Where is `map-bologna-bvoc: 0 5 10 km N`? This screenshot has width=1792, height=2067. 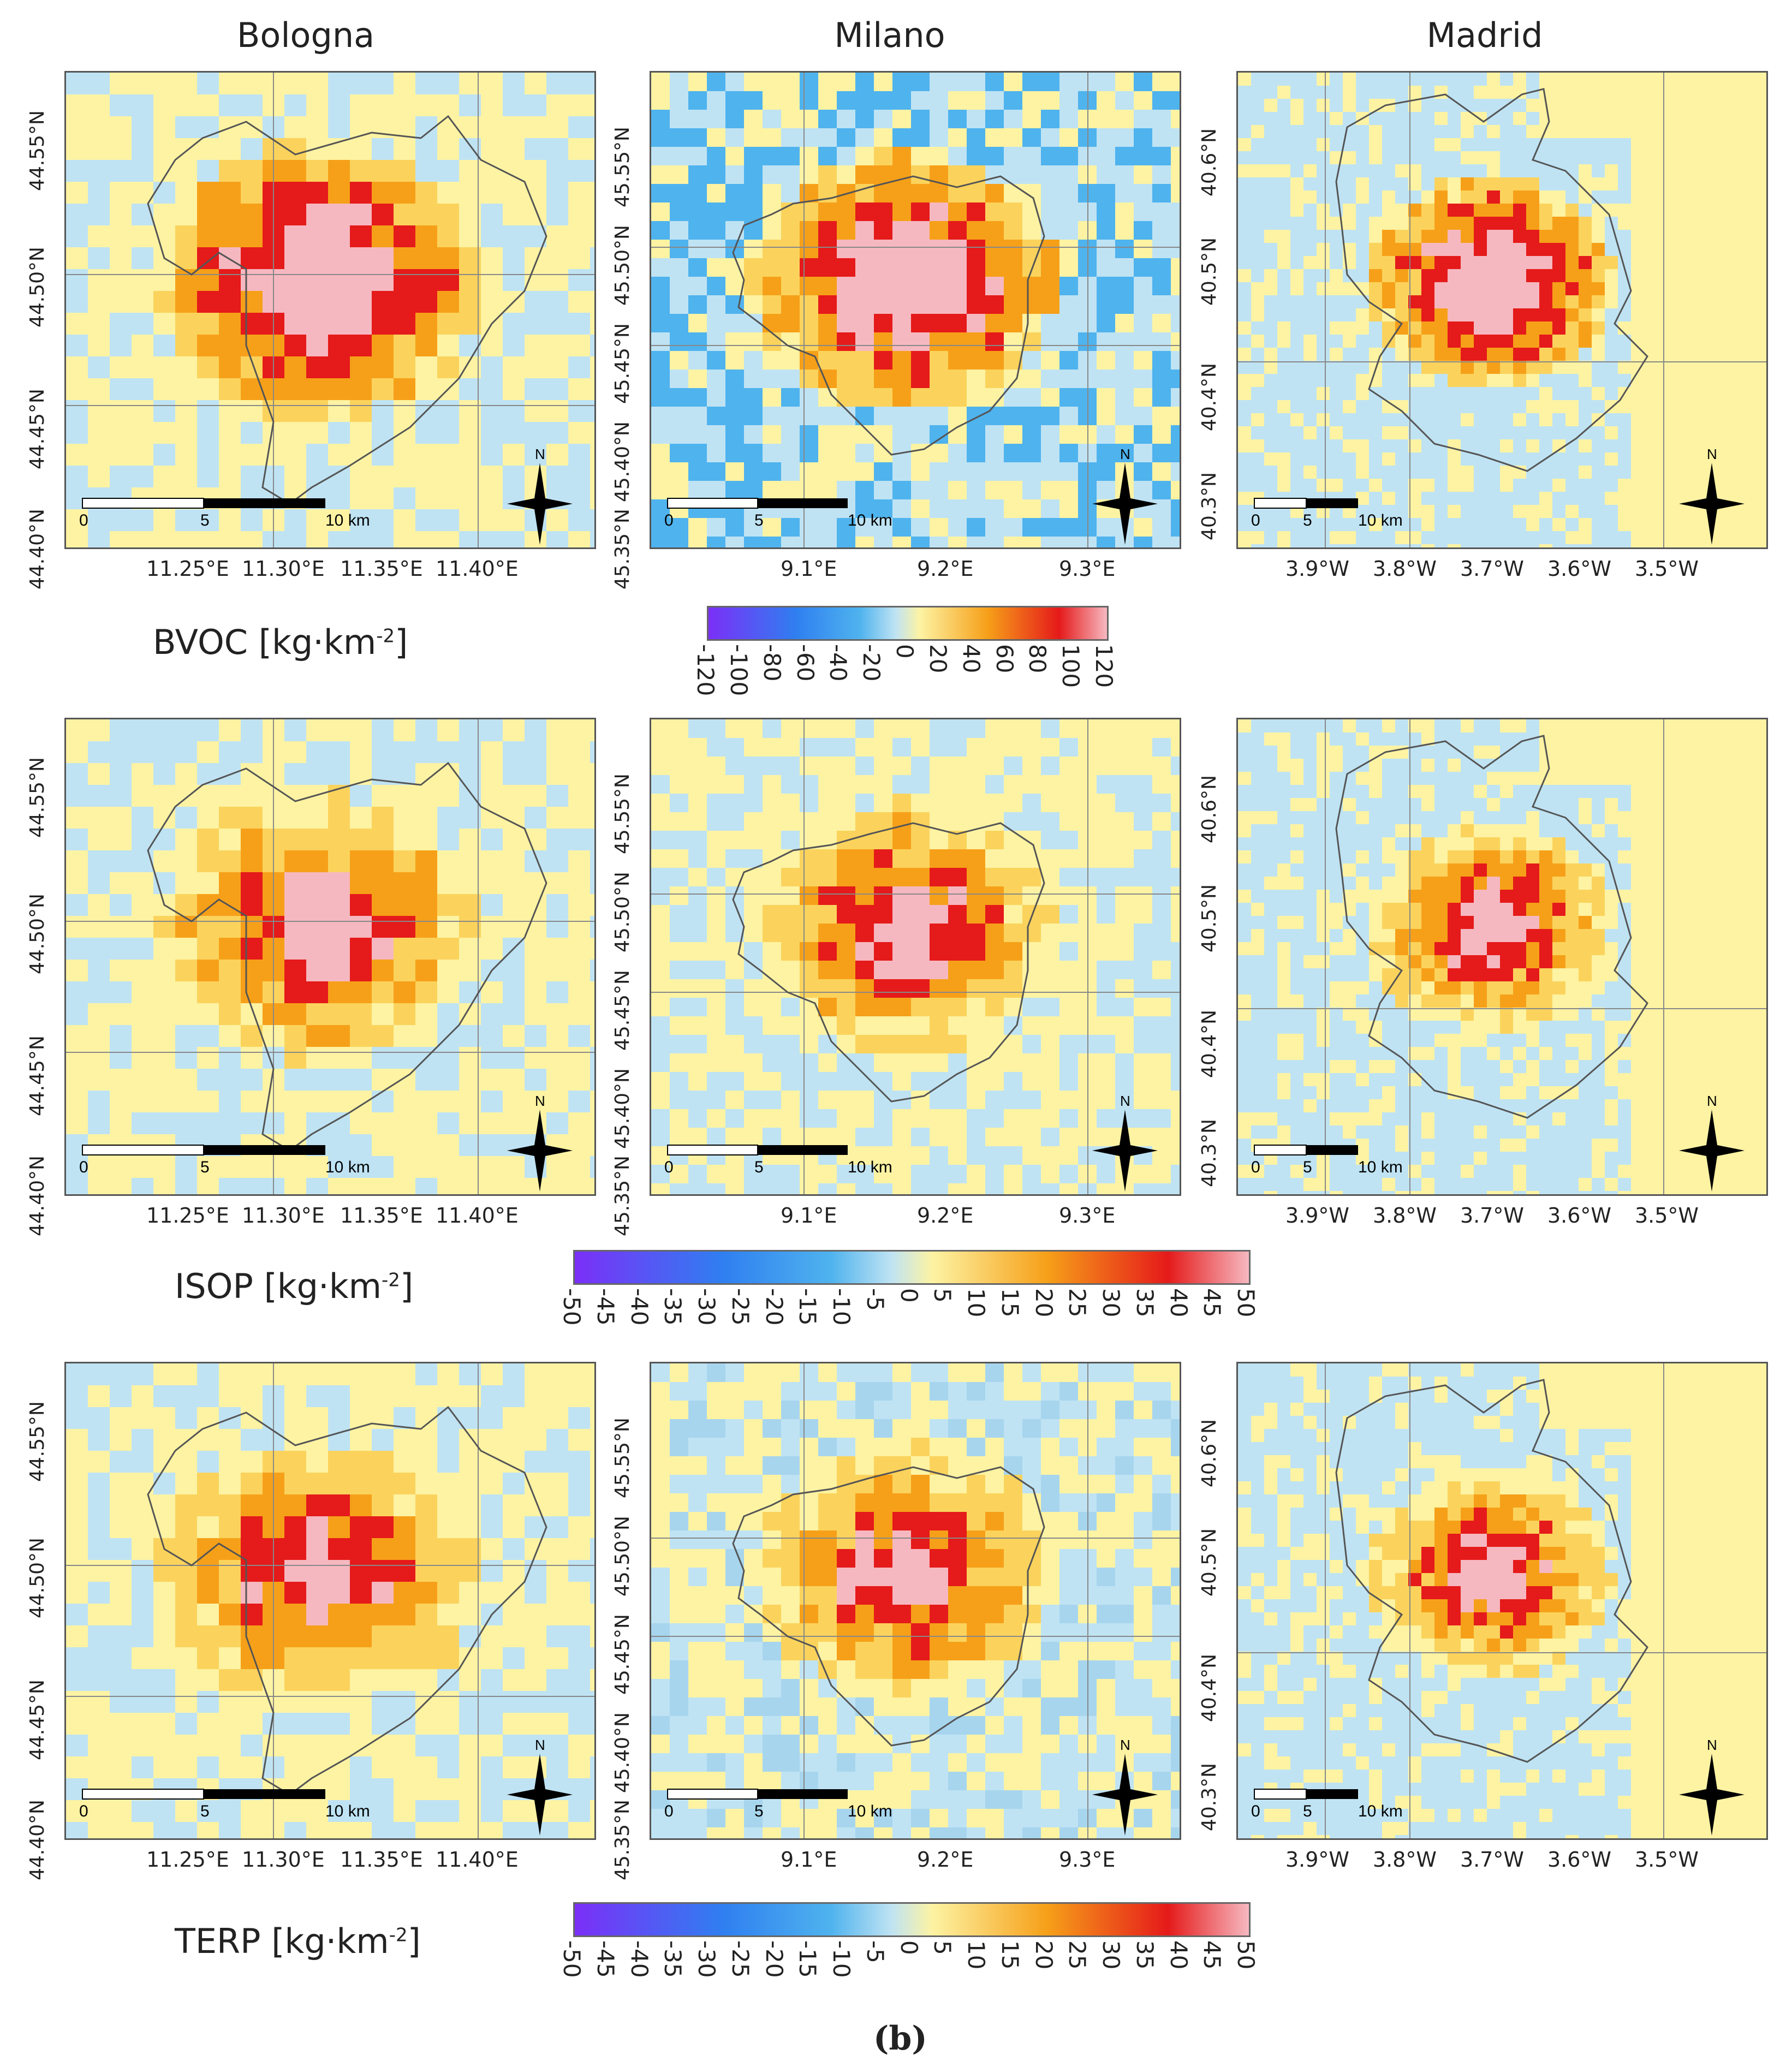 map-bologna-bvoc: 0 5 10 km N is located at coordinates (330, 310).